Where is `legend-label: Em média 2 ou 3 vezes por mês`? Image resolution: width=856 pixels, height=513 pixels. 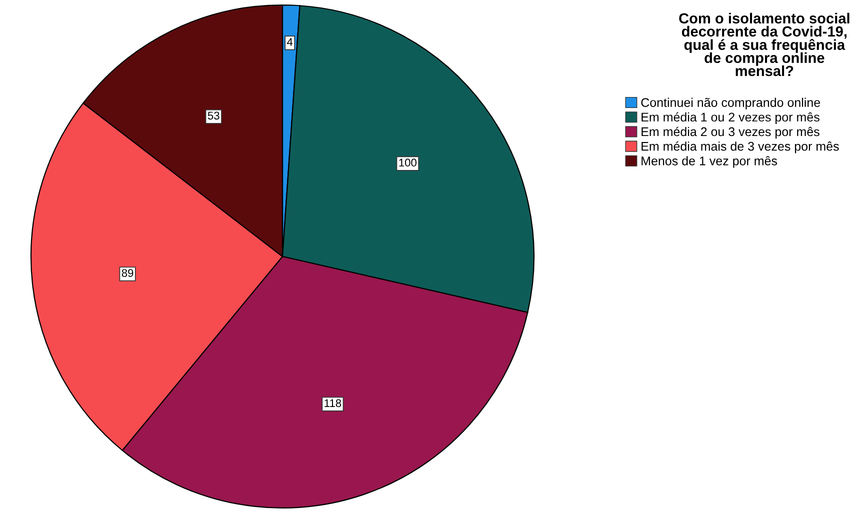 legend-label: Em média 2 ou 3 vezes por mês is located at coordinates (731, 132).